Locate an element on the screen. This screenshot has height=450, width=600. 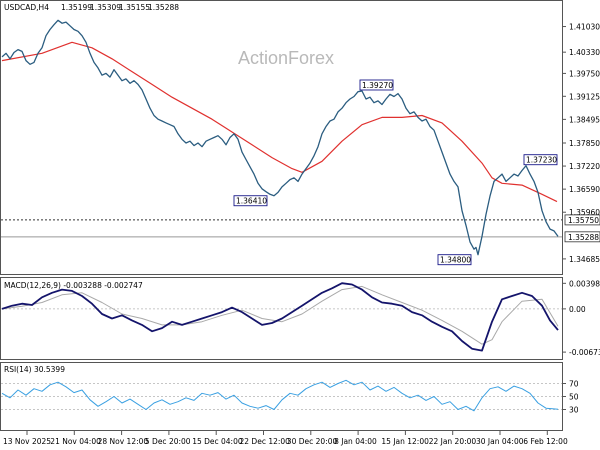
annotation-label: 1.34800 is located at coordinates (455, 260).